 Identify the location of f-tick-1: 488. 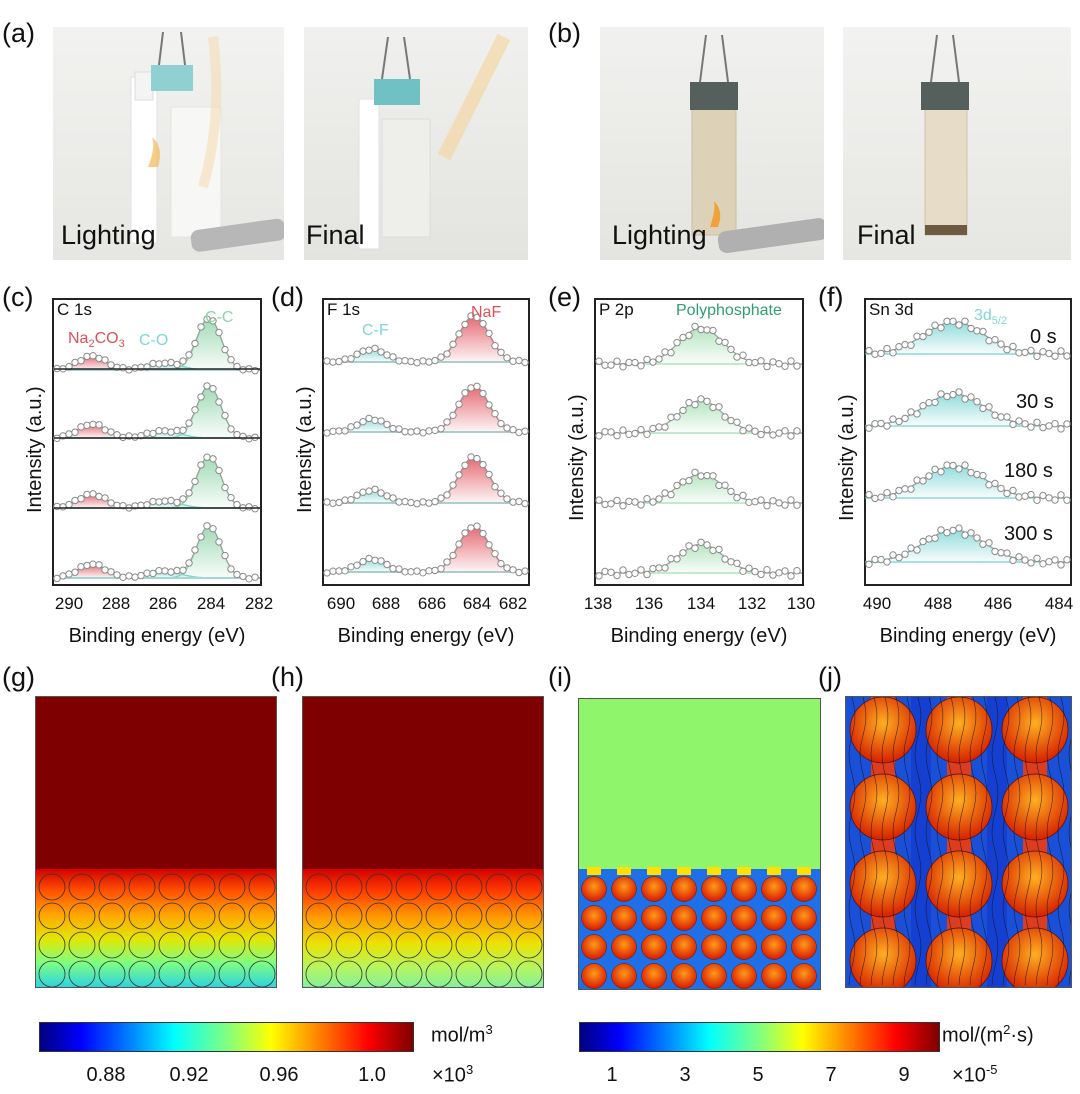
(938, 603).